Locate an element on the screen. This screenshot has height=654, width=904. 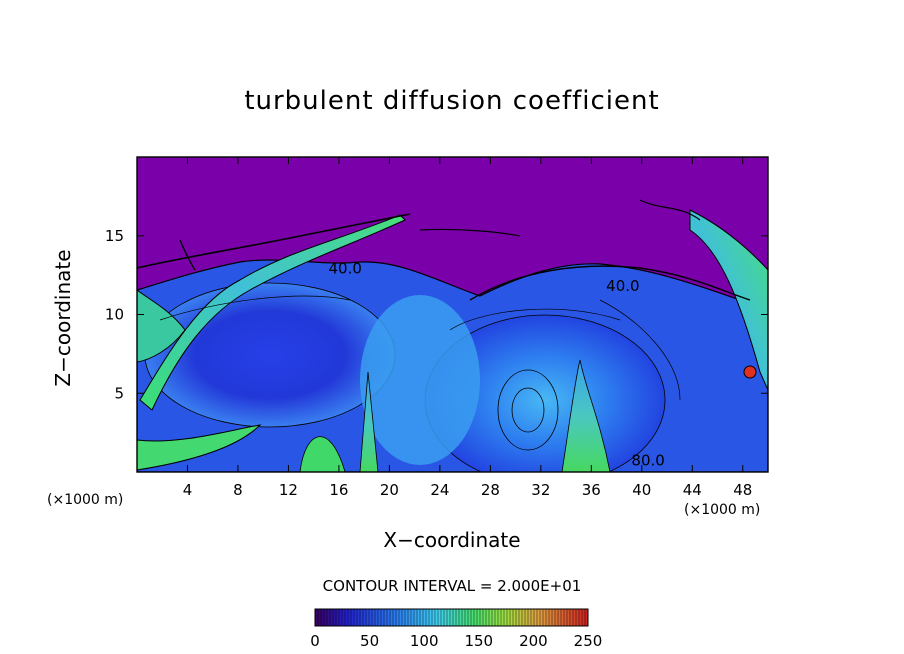
x-unit-label-left: (×1000 m) is located at coordinates (85, 500).